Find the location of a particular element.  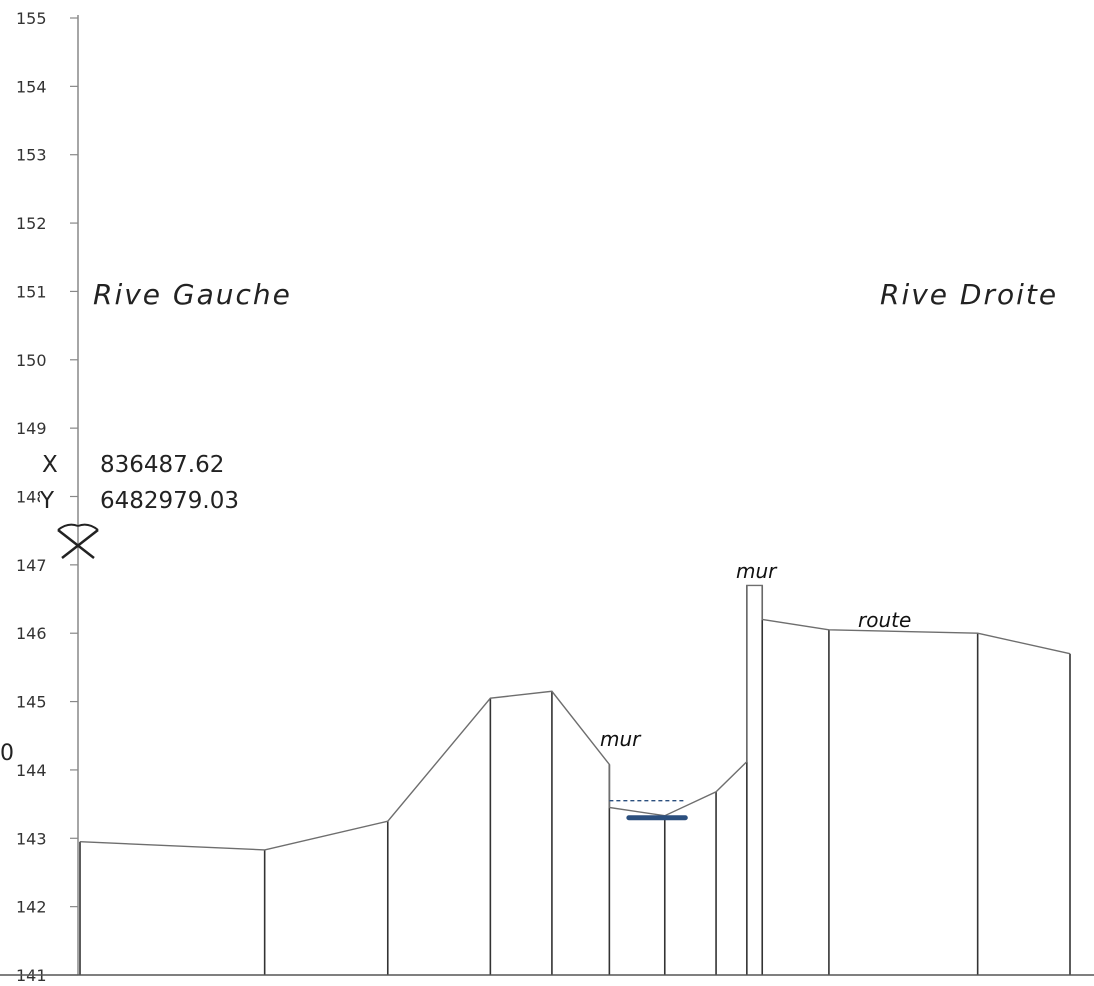

route-label: route is located at coordinates (884, 620).